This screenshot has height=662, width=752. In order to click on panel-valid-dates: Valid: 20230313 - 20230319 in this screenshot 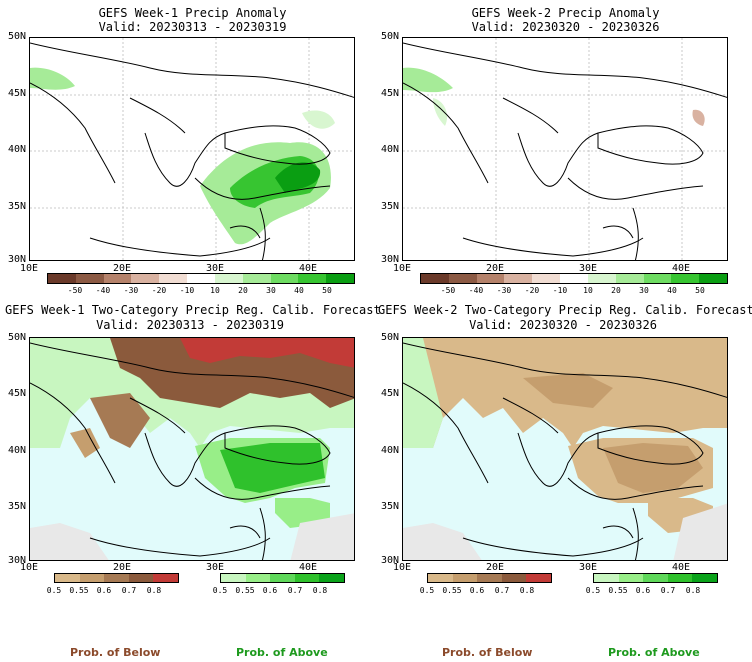, I will do `click(192, 27)`.